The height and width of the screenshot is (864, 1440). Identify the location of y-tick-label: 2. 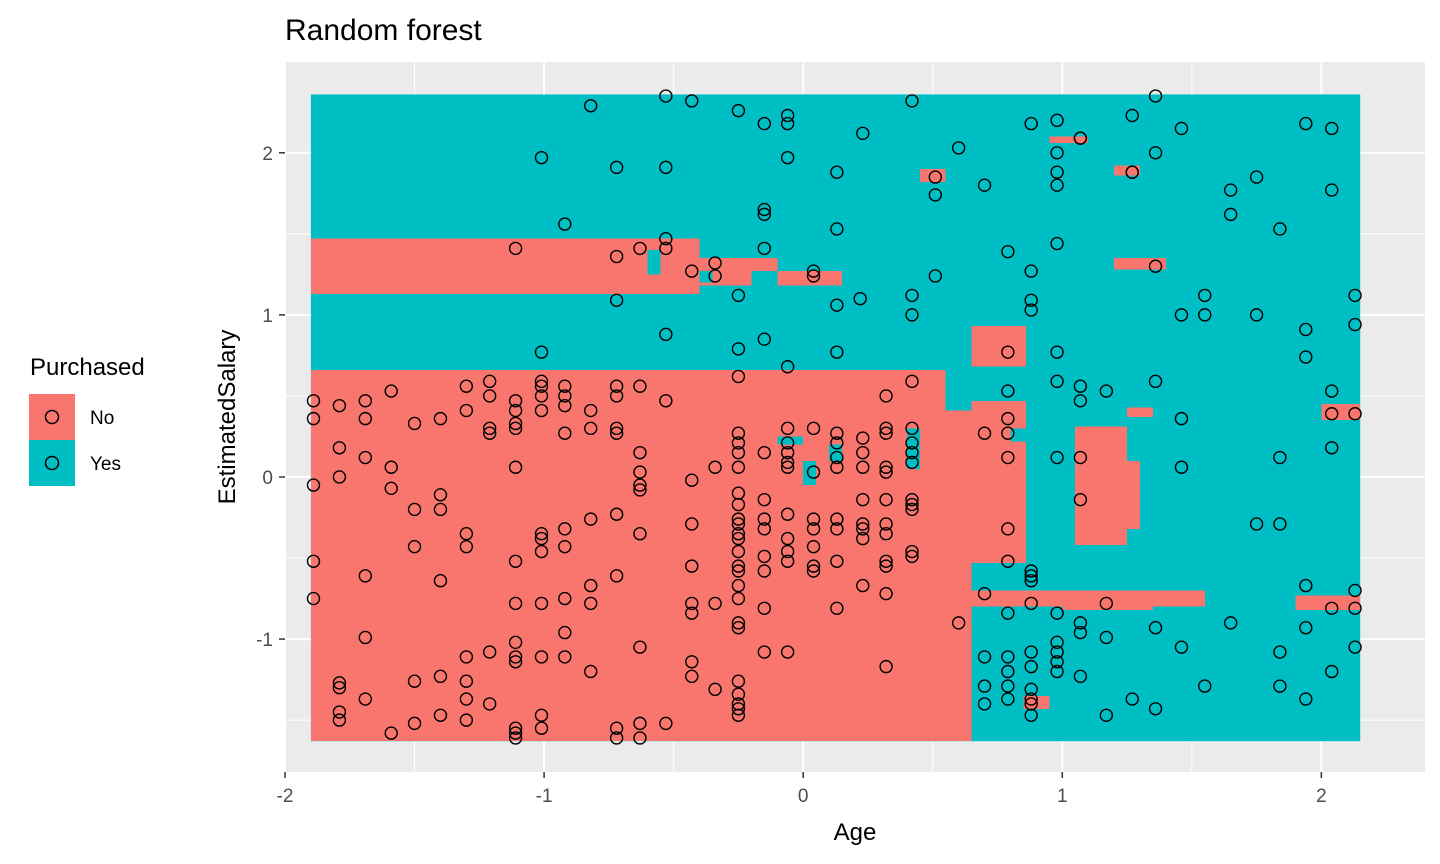
(267, 154).